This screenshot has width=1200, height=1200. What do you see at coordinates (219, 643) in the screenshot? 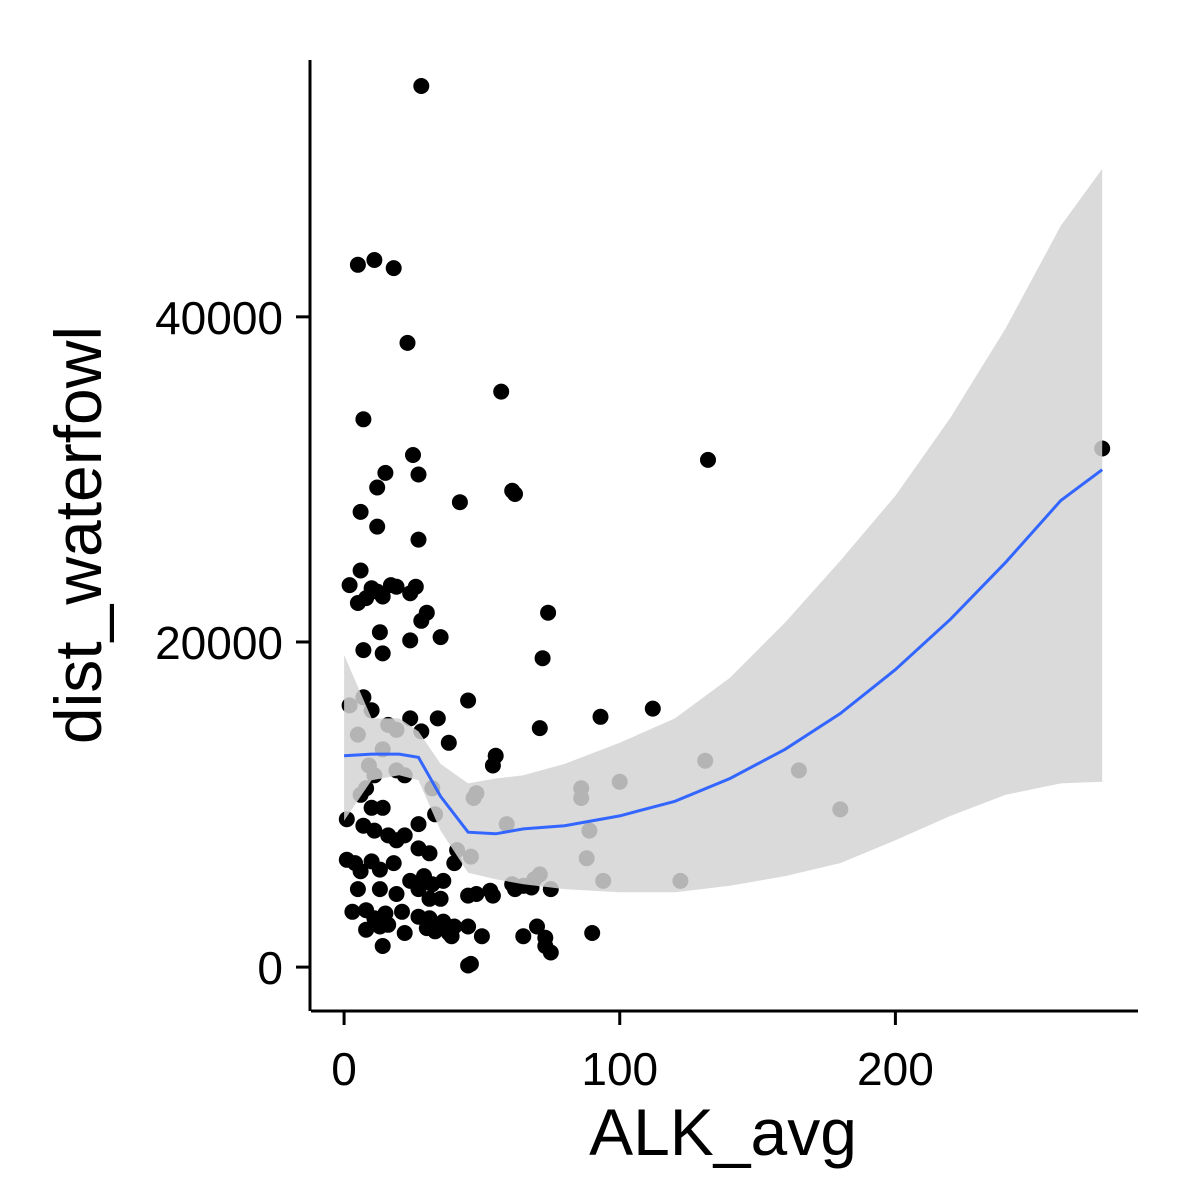
I see `y-tick-label: 20000` at bounding box center [219, 643].